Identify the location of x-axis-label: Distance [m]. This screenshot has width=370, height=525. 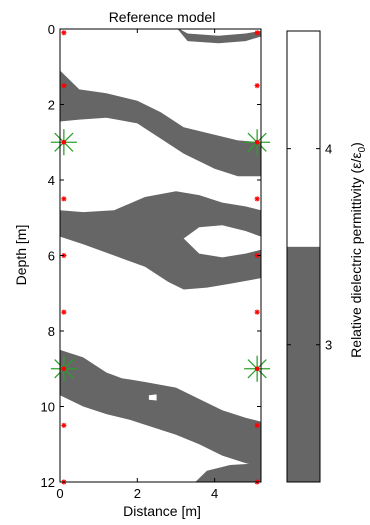
(162, 511).